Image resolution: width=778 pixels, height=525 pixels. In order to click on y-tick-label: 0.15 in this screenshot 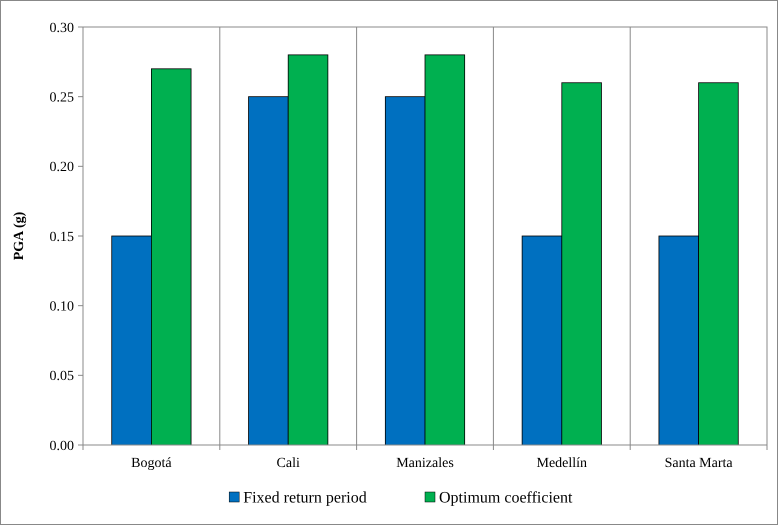, I will do `click(62, 237)`.